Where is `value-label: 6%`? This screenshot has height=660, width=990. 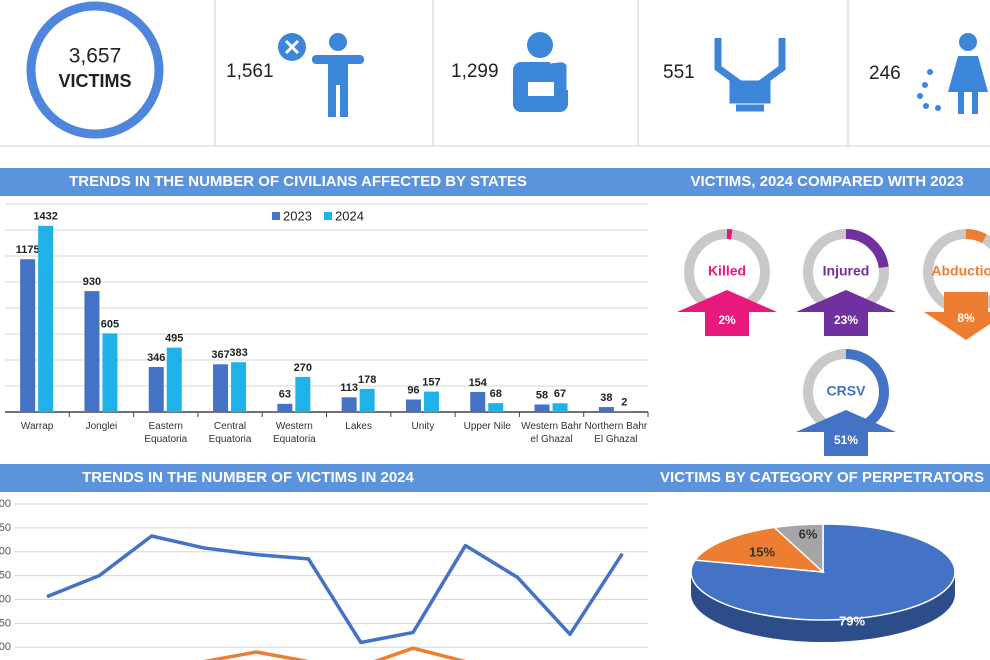 value-label: 6% is located at coordinates (808, 533).